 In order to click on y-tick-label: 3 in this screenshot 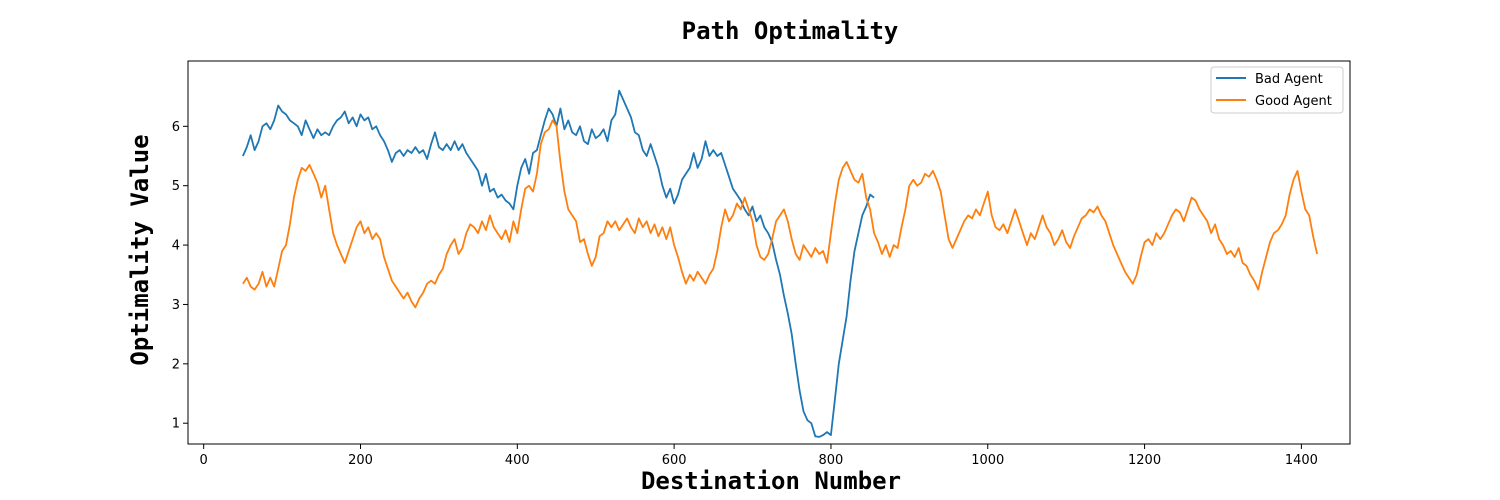, I will do `click(176, 305)`.